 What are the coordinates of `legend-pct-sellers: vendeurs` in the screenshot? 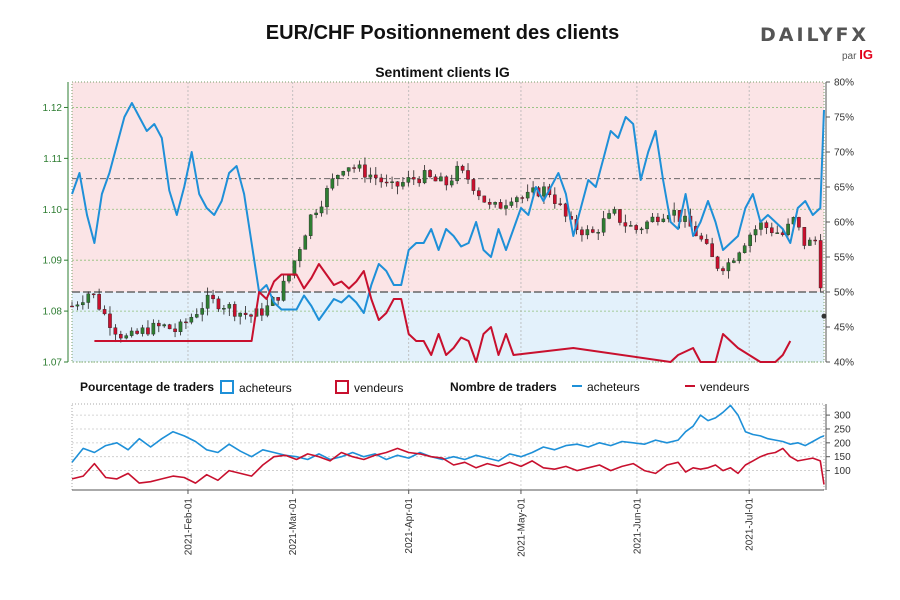 It's located at (369, 387).